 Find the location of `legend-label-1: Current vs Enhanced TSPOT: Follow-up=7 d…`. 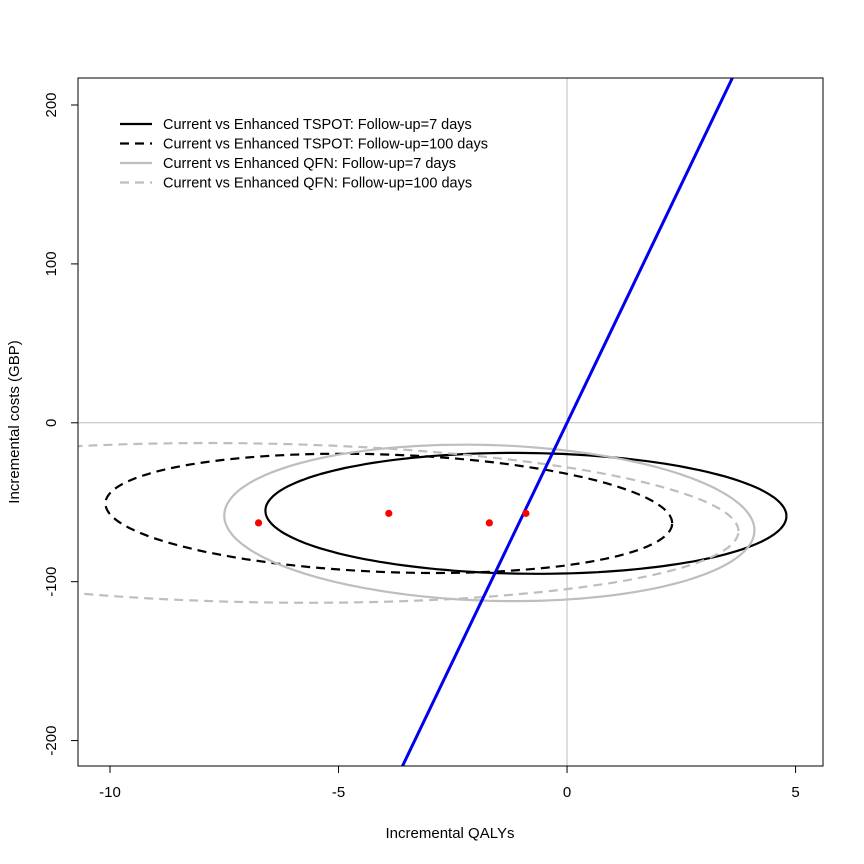

legend-label-1: Current vs Enhanced TSPOT: Follow-up=7 d… is located at coordinates (317, 125).